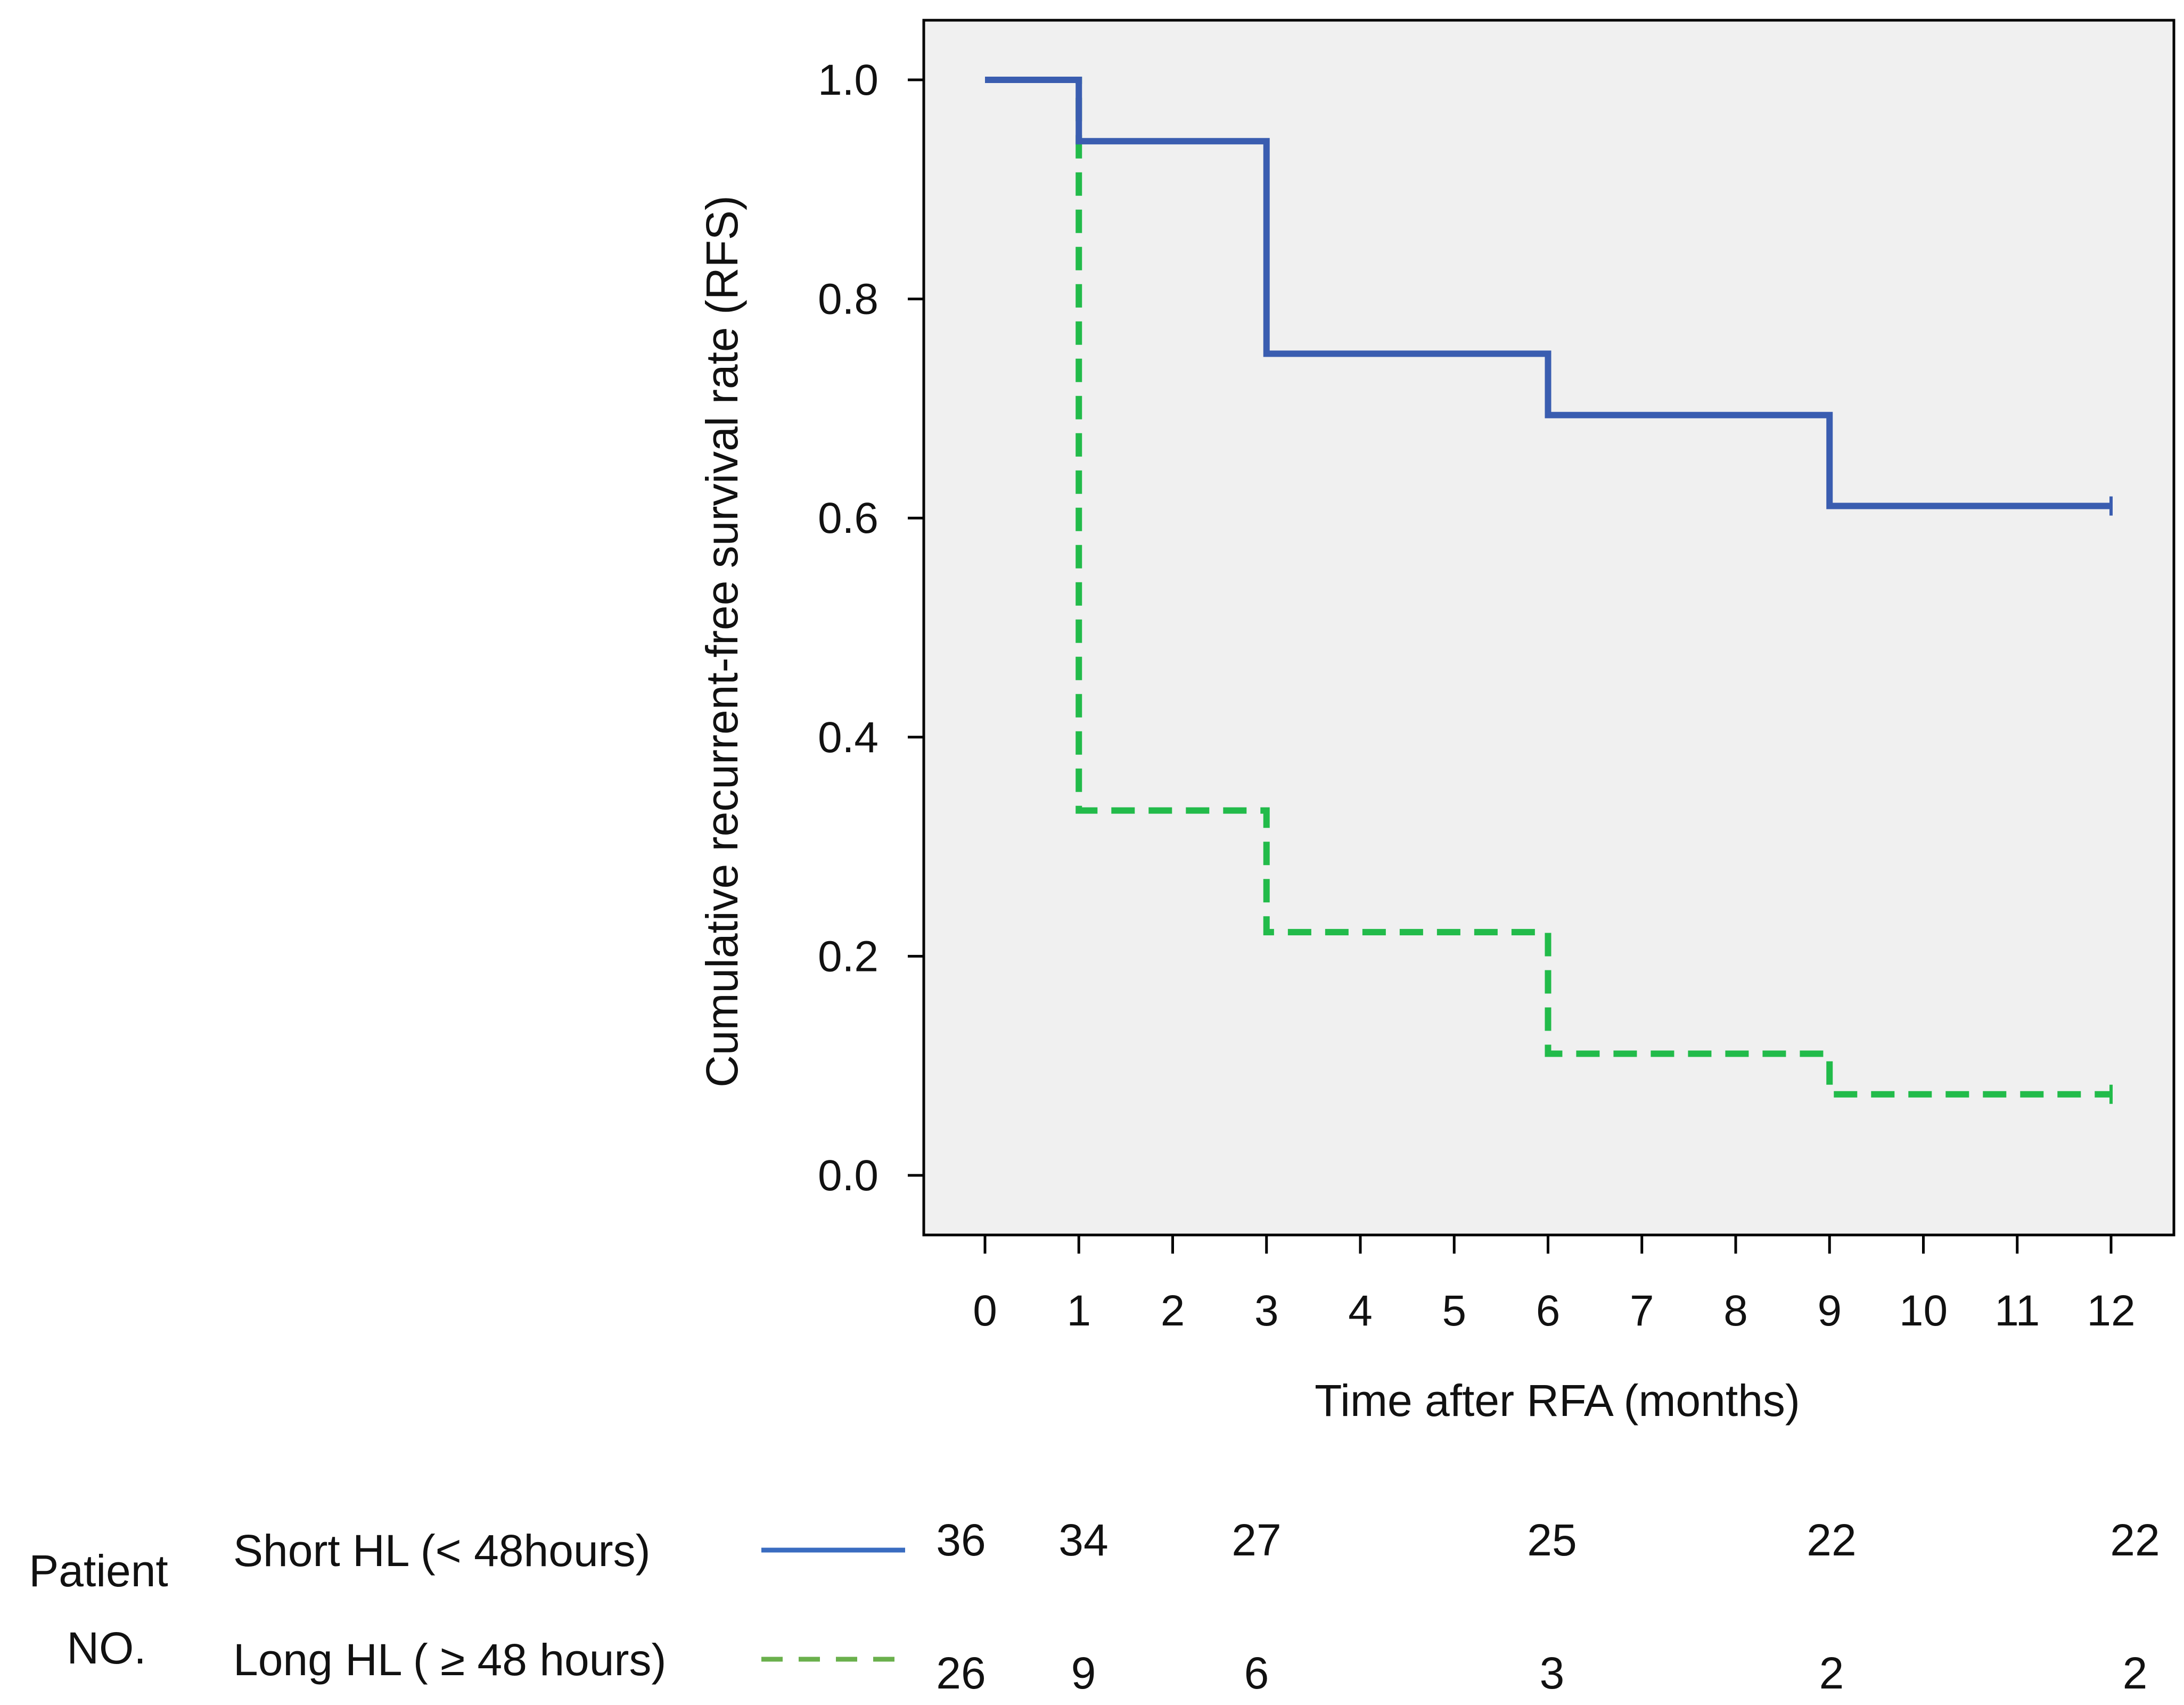 Image resolution: width=2184 pixels, height=1705 pixels. What do you see at coordinates (1642, 1311) in the screenshot?
I see `x-tick-label: 7` at bounding box center [1642, 1311].